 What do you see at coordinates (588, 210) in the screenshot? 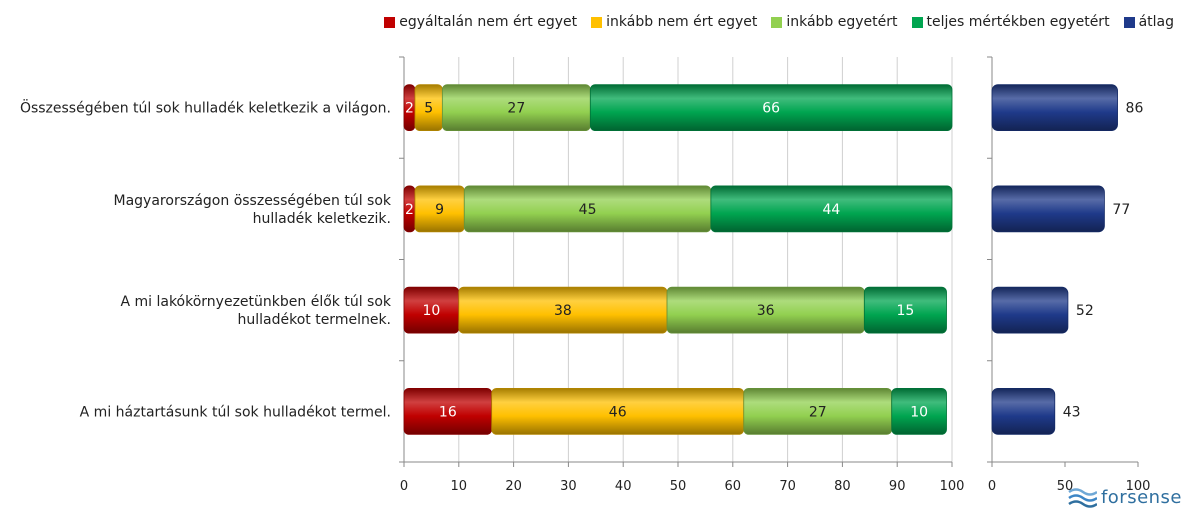
I see `data-label: 45` at bounding box center [588, 210].